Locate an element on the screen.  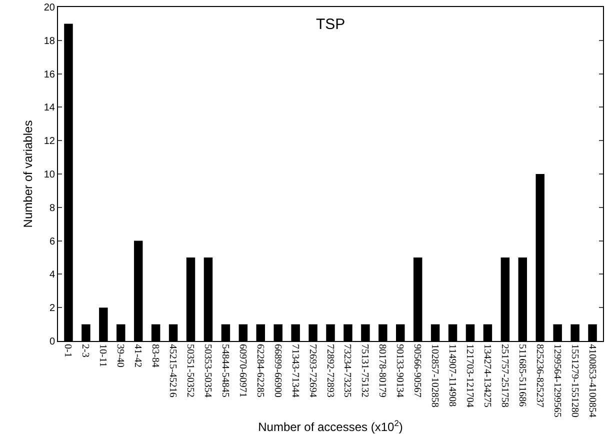
x-tick-label: 80178-80179 is located at coordinates (382, 371).